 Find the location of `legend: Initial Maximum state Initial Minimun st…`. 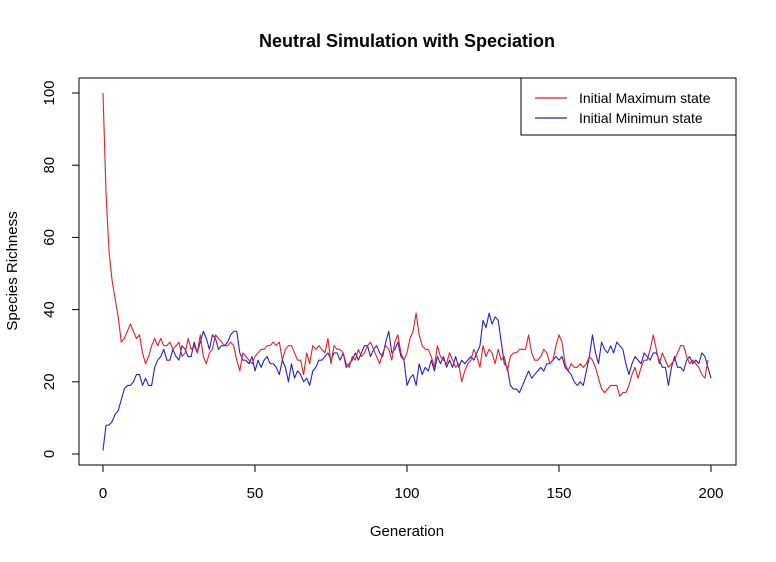

legend: Initial Maximum state Initial Minimun st… is located at coordinates (628, 106).